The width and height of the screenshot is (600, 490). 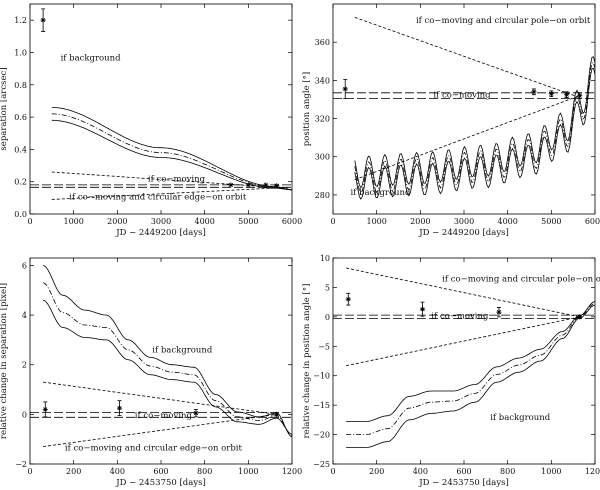 I want to click on x-tick-label: 2000, so click(x=420, y=221).